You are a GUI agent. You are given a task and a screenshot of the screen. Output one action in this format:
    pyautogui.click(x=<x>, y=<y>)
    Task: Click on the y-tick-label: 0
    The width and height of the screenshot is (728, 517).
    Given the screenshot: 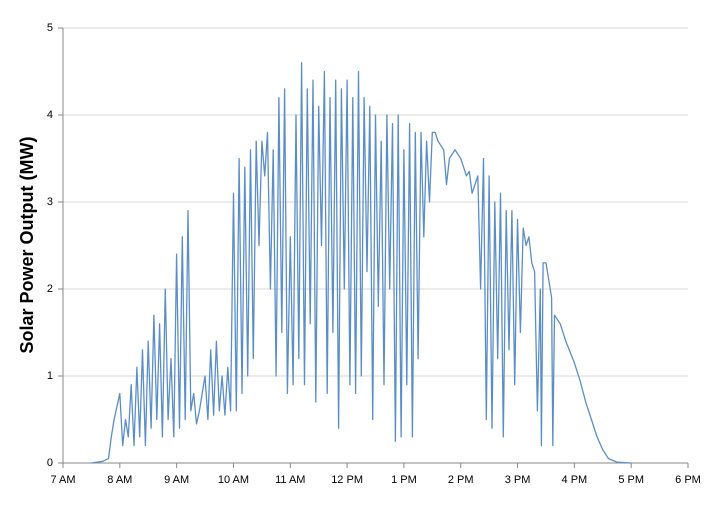 What is the action you would take?
    pyautogui.click(x=50, y=463)
    